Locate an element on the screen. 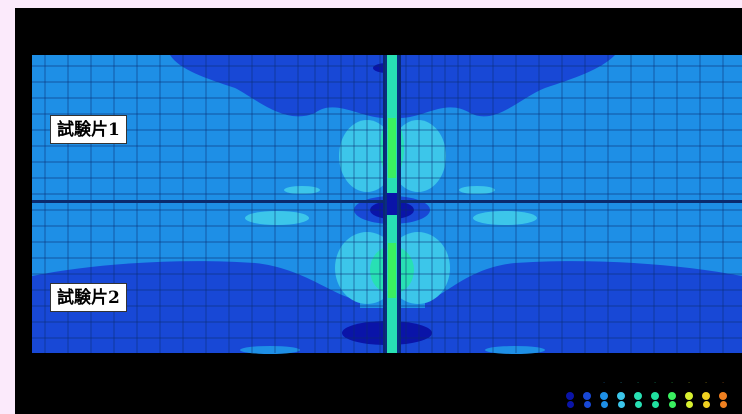  streak-lower-right is located at coordinates (505, 218).